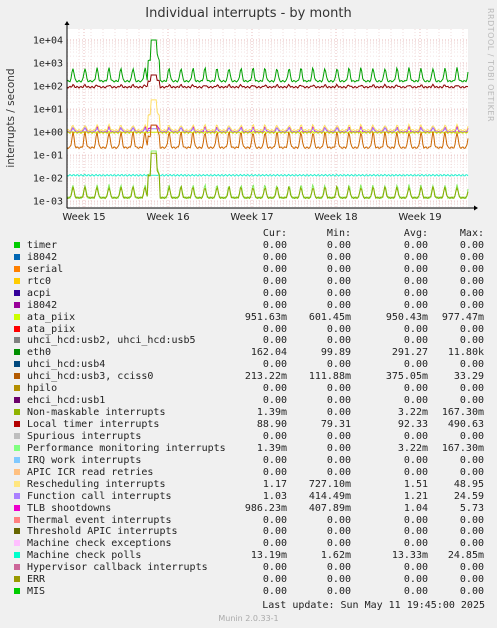 The height and width of the screenshot is (628, 497). I want to click on legend-series-name: ata_piix, so click(51, 317).